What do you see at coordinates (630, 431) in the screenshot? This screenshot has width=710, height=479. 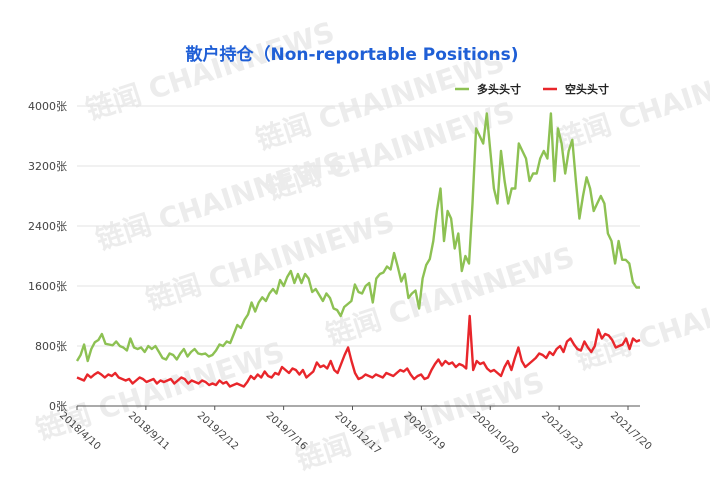 I see `x-tick-label: 2021/7/20` at bounding box center [630, 431].